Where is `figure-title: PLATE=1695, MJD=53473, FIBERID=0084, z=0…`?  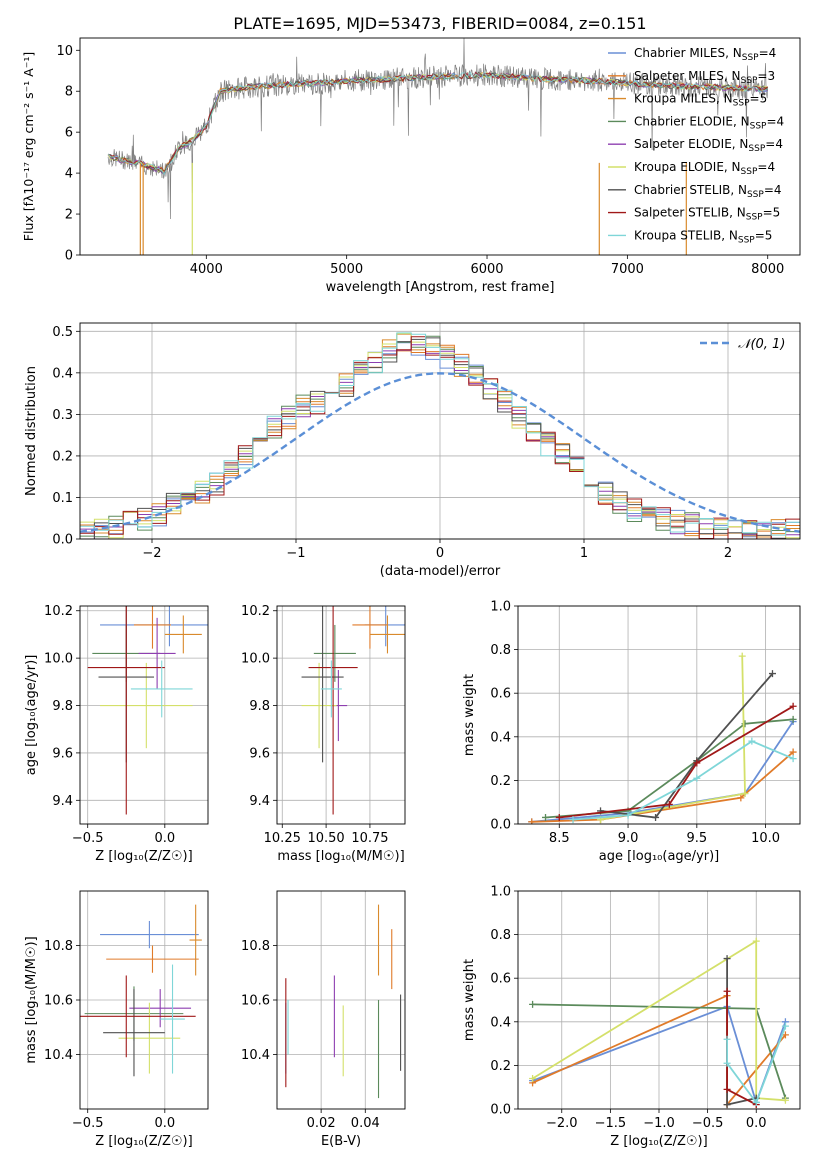 figure-title: PLATE=1695, MJD=53473, FIBERID=0084, z=0… is located at coordinates (439, 23).